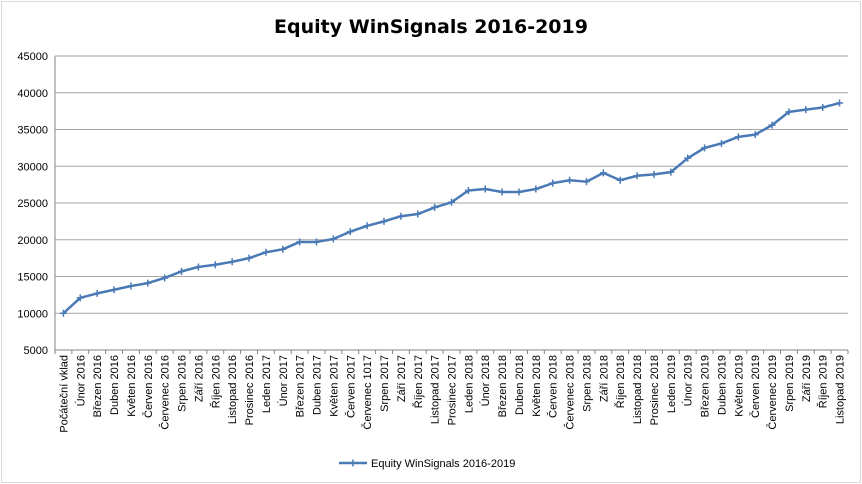  I want to click on x-tick-label: Září 2018, so click(604, 378).